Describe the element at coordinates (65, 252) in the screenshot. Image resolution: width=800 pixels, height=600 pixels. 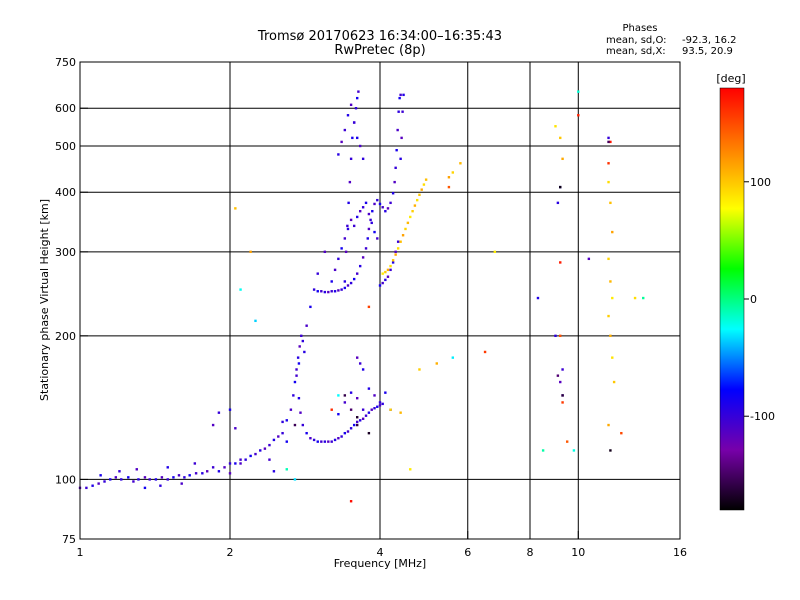
I see `y-tick-label: 300` at that location.